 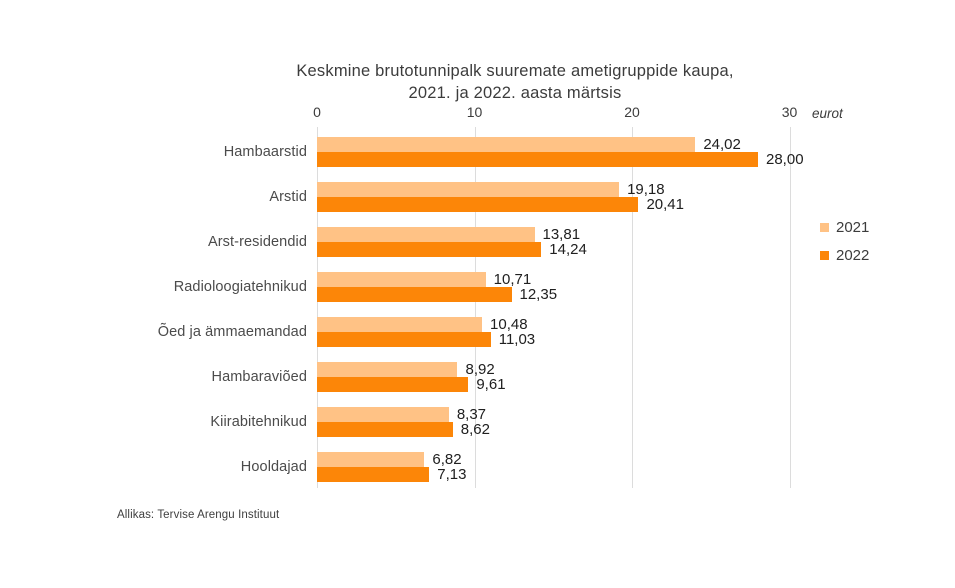 I want to click on value-label-2022: 12,35, so click(x=538, y=294).